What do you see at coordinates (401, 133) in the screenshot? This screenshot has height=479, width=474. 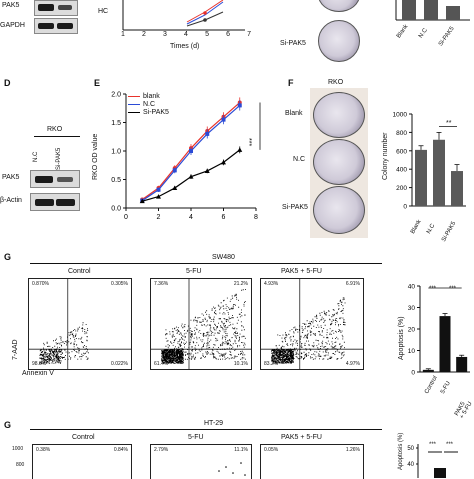 I see `f-ytick-label-4: 800` at bounding box center [401, 133].